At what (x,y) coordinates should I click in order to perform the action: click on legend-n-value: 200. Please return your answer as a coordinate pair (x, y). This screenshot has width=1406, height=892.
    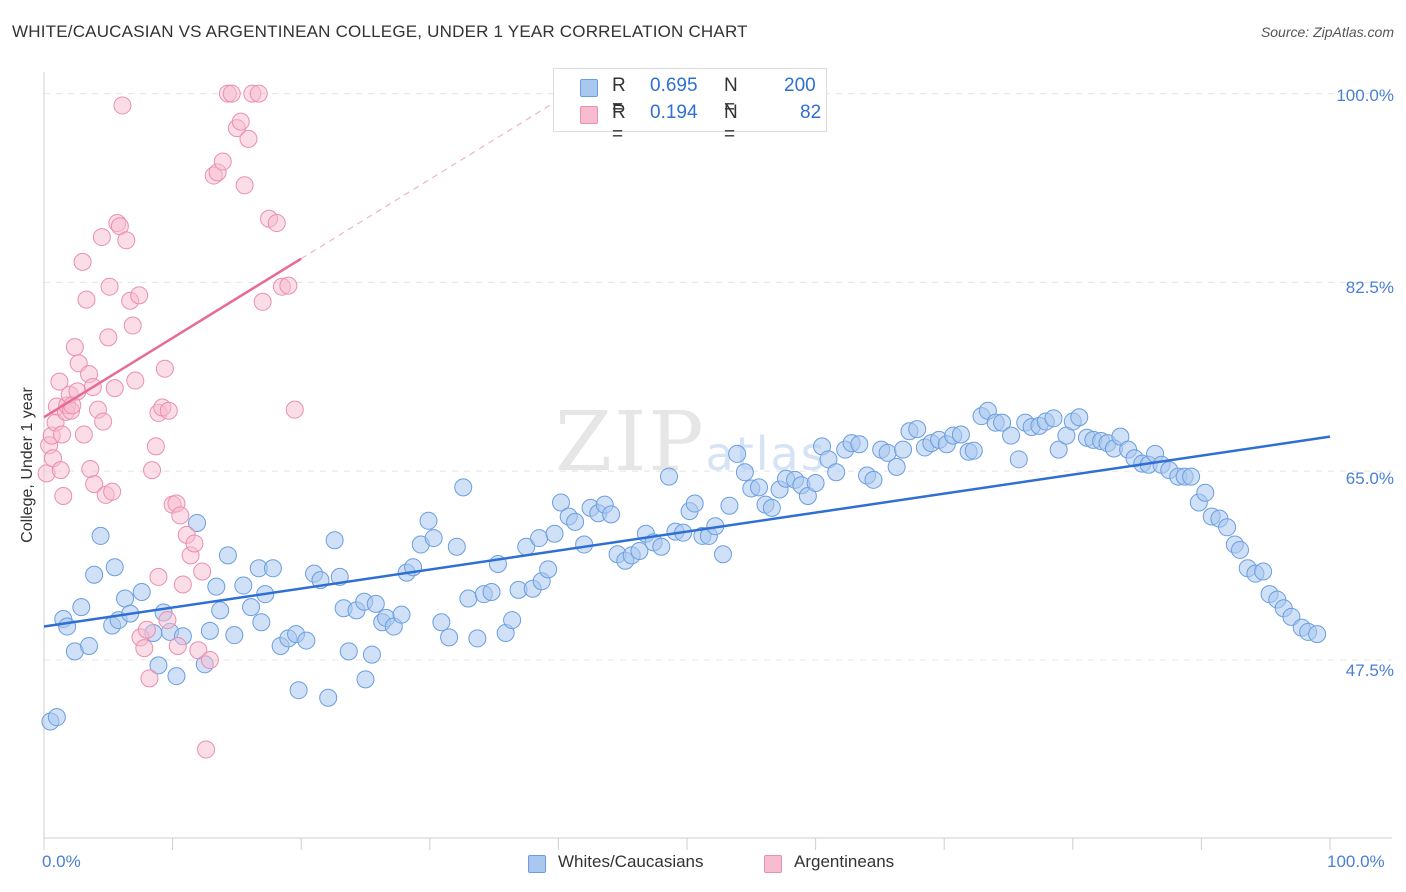
    Looking at the image, I should click on (800, 85).